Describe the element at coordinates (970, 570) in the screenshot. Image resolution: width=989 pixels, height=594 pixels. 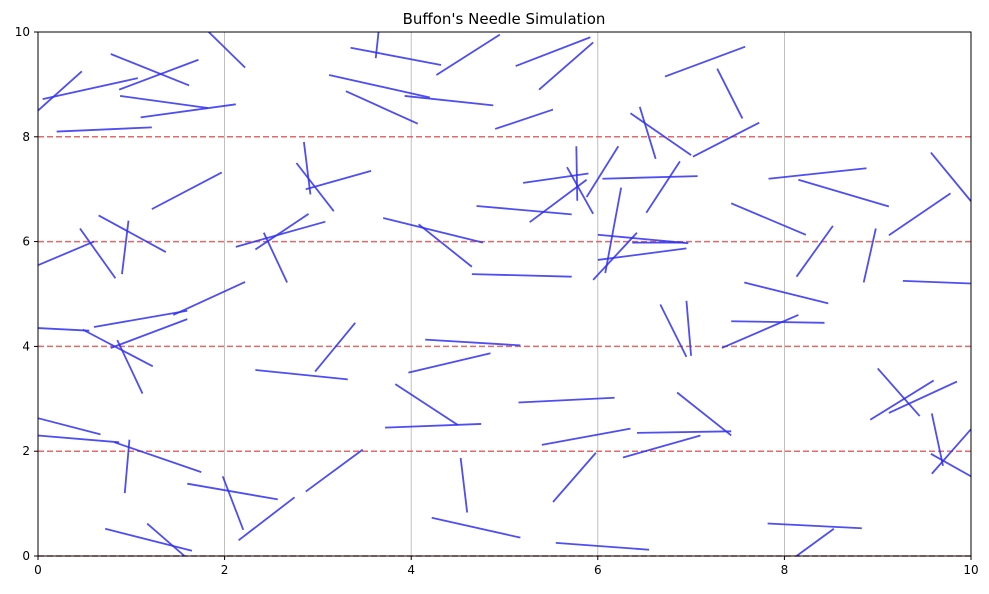
I see `x-tick-label: 10` at that location.